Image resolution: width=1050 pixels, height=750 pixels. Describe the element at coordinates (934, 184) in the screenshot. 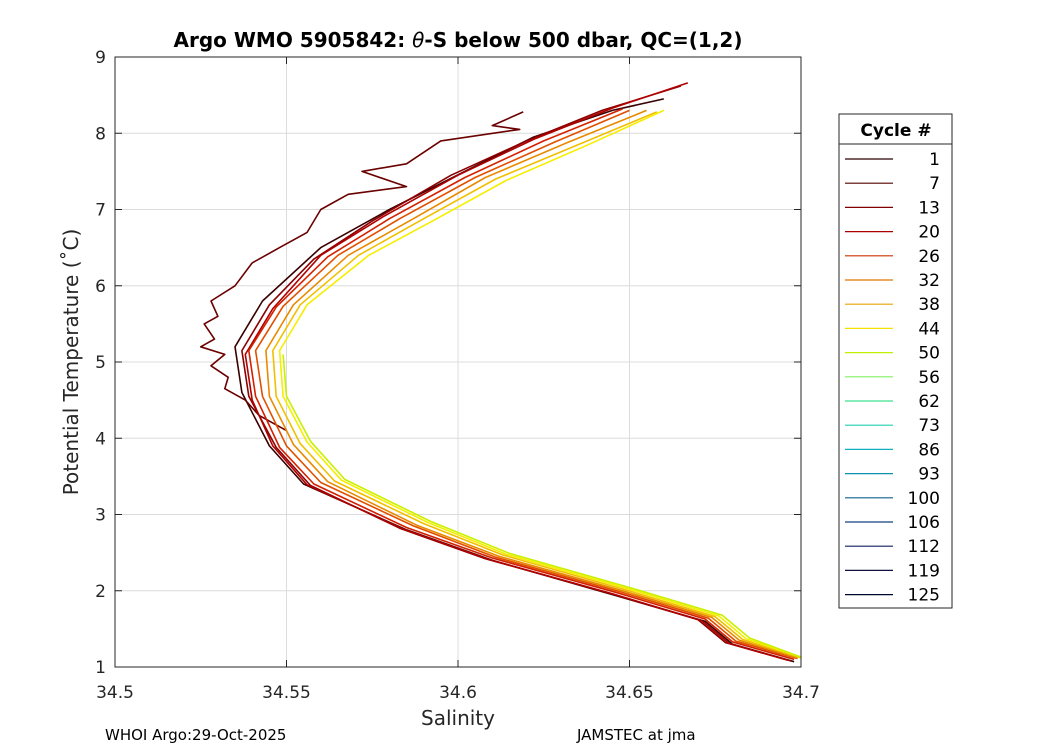

I see `legend-label: 7` at that location.